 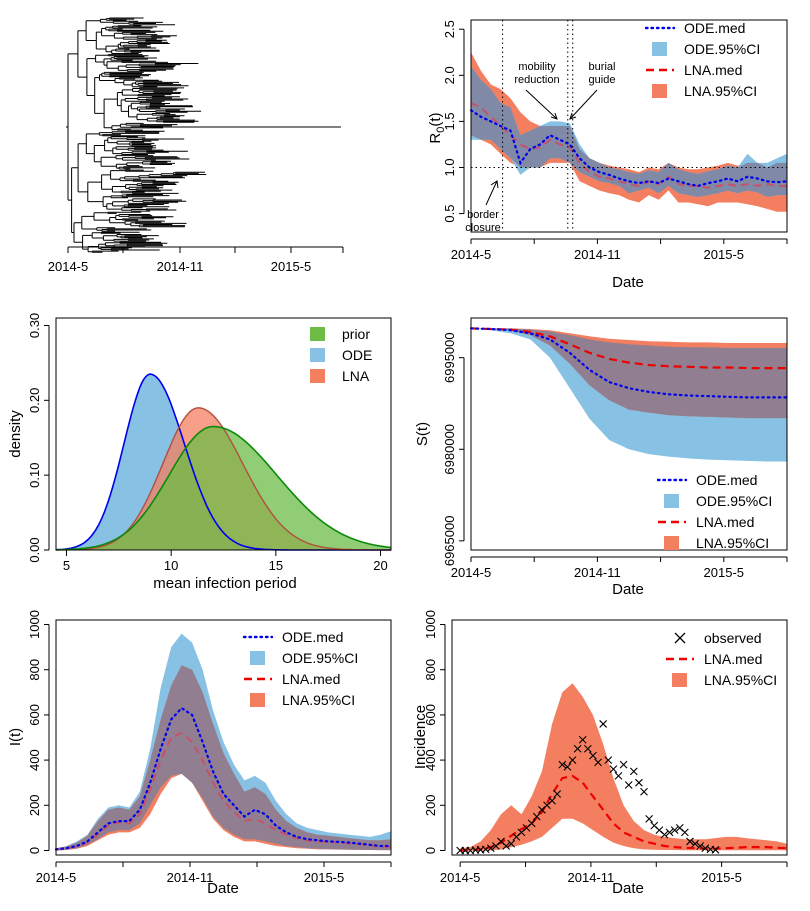 What do you see at coordinates (471, 254) in the screenshot?
I see `r0-x-tick-label: 2014-5` at bounding box center [471, 254].